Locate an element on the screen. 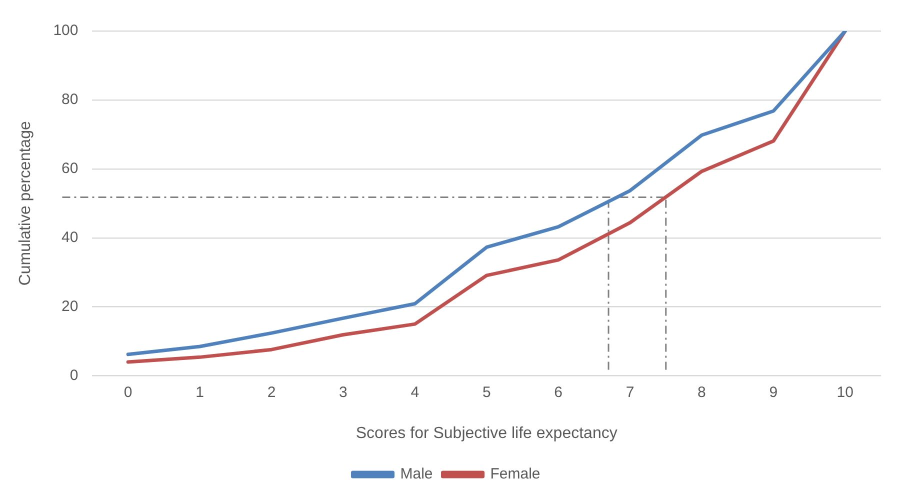 Image resolution: width=903 pixels, height=500 pixels. y-axis-title: Cumulative percentage is located at coordinates (25, 203).